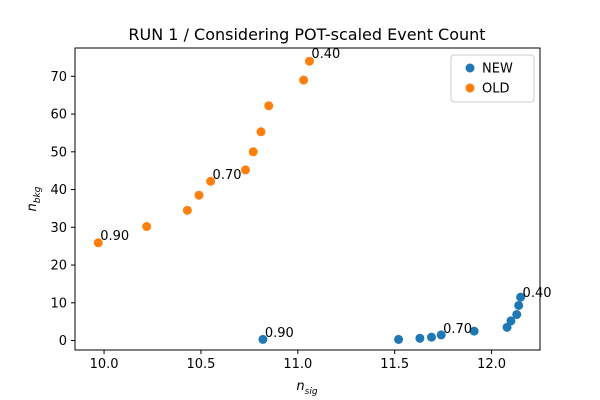 This screenshot has height=400, width=600. Describe the element at coordinates (492, 78) in the screenshot. I see `legend: NEW OLD` at that location.